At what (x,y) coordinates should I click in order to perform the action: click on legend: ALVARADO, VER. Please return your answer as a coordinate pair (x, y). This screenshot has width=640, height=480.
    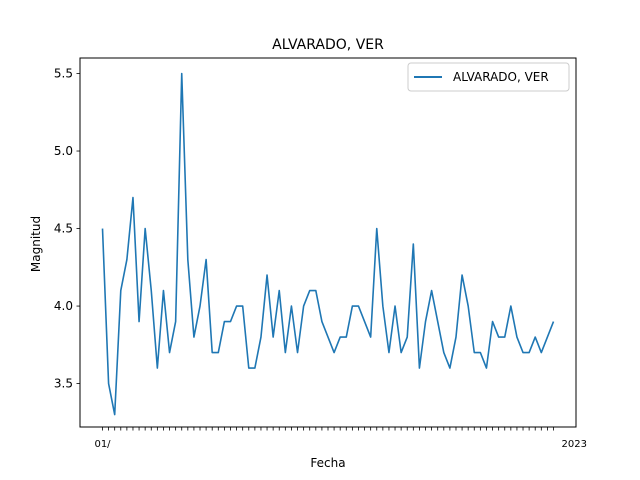
    Looking at the image, I should click on (488, 77).